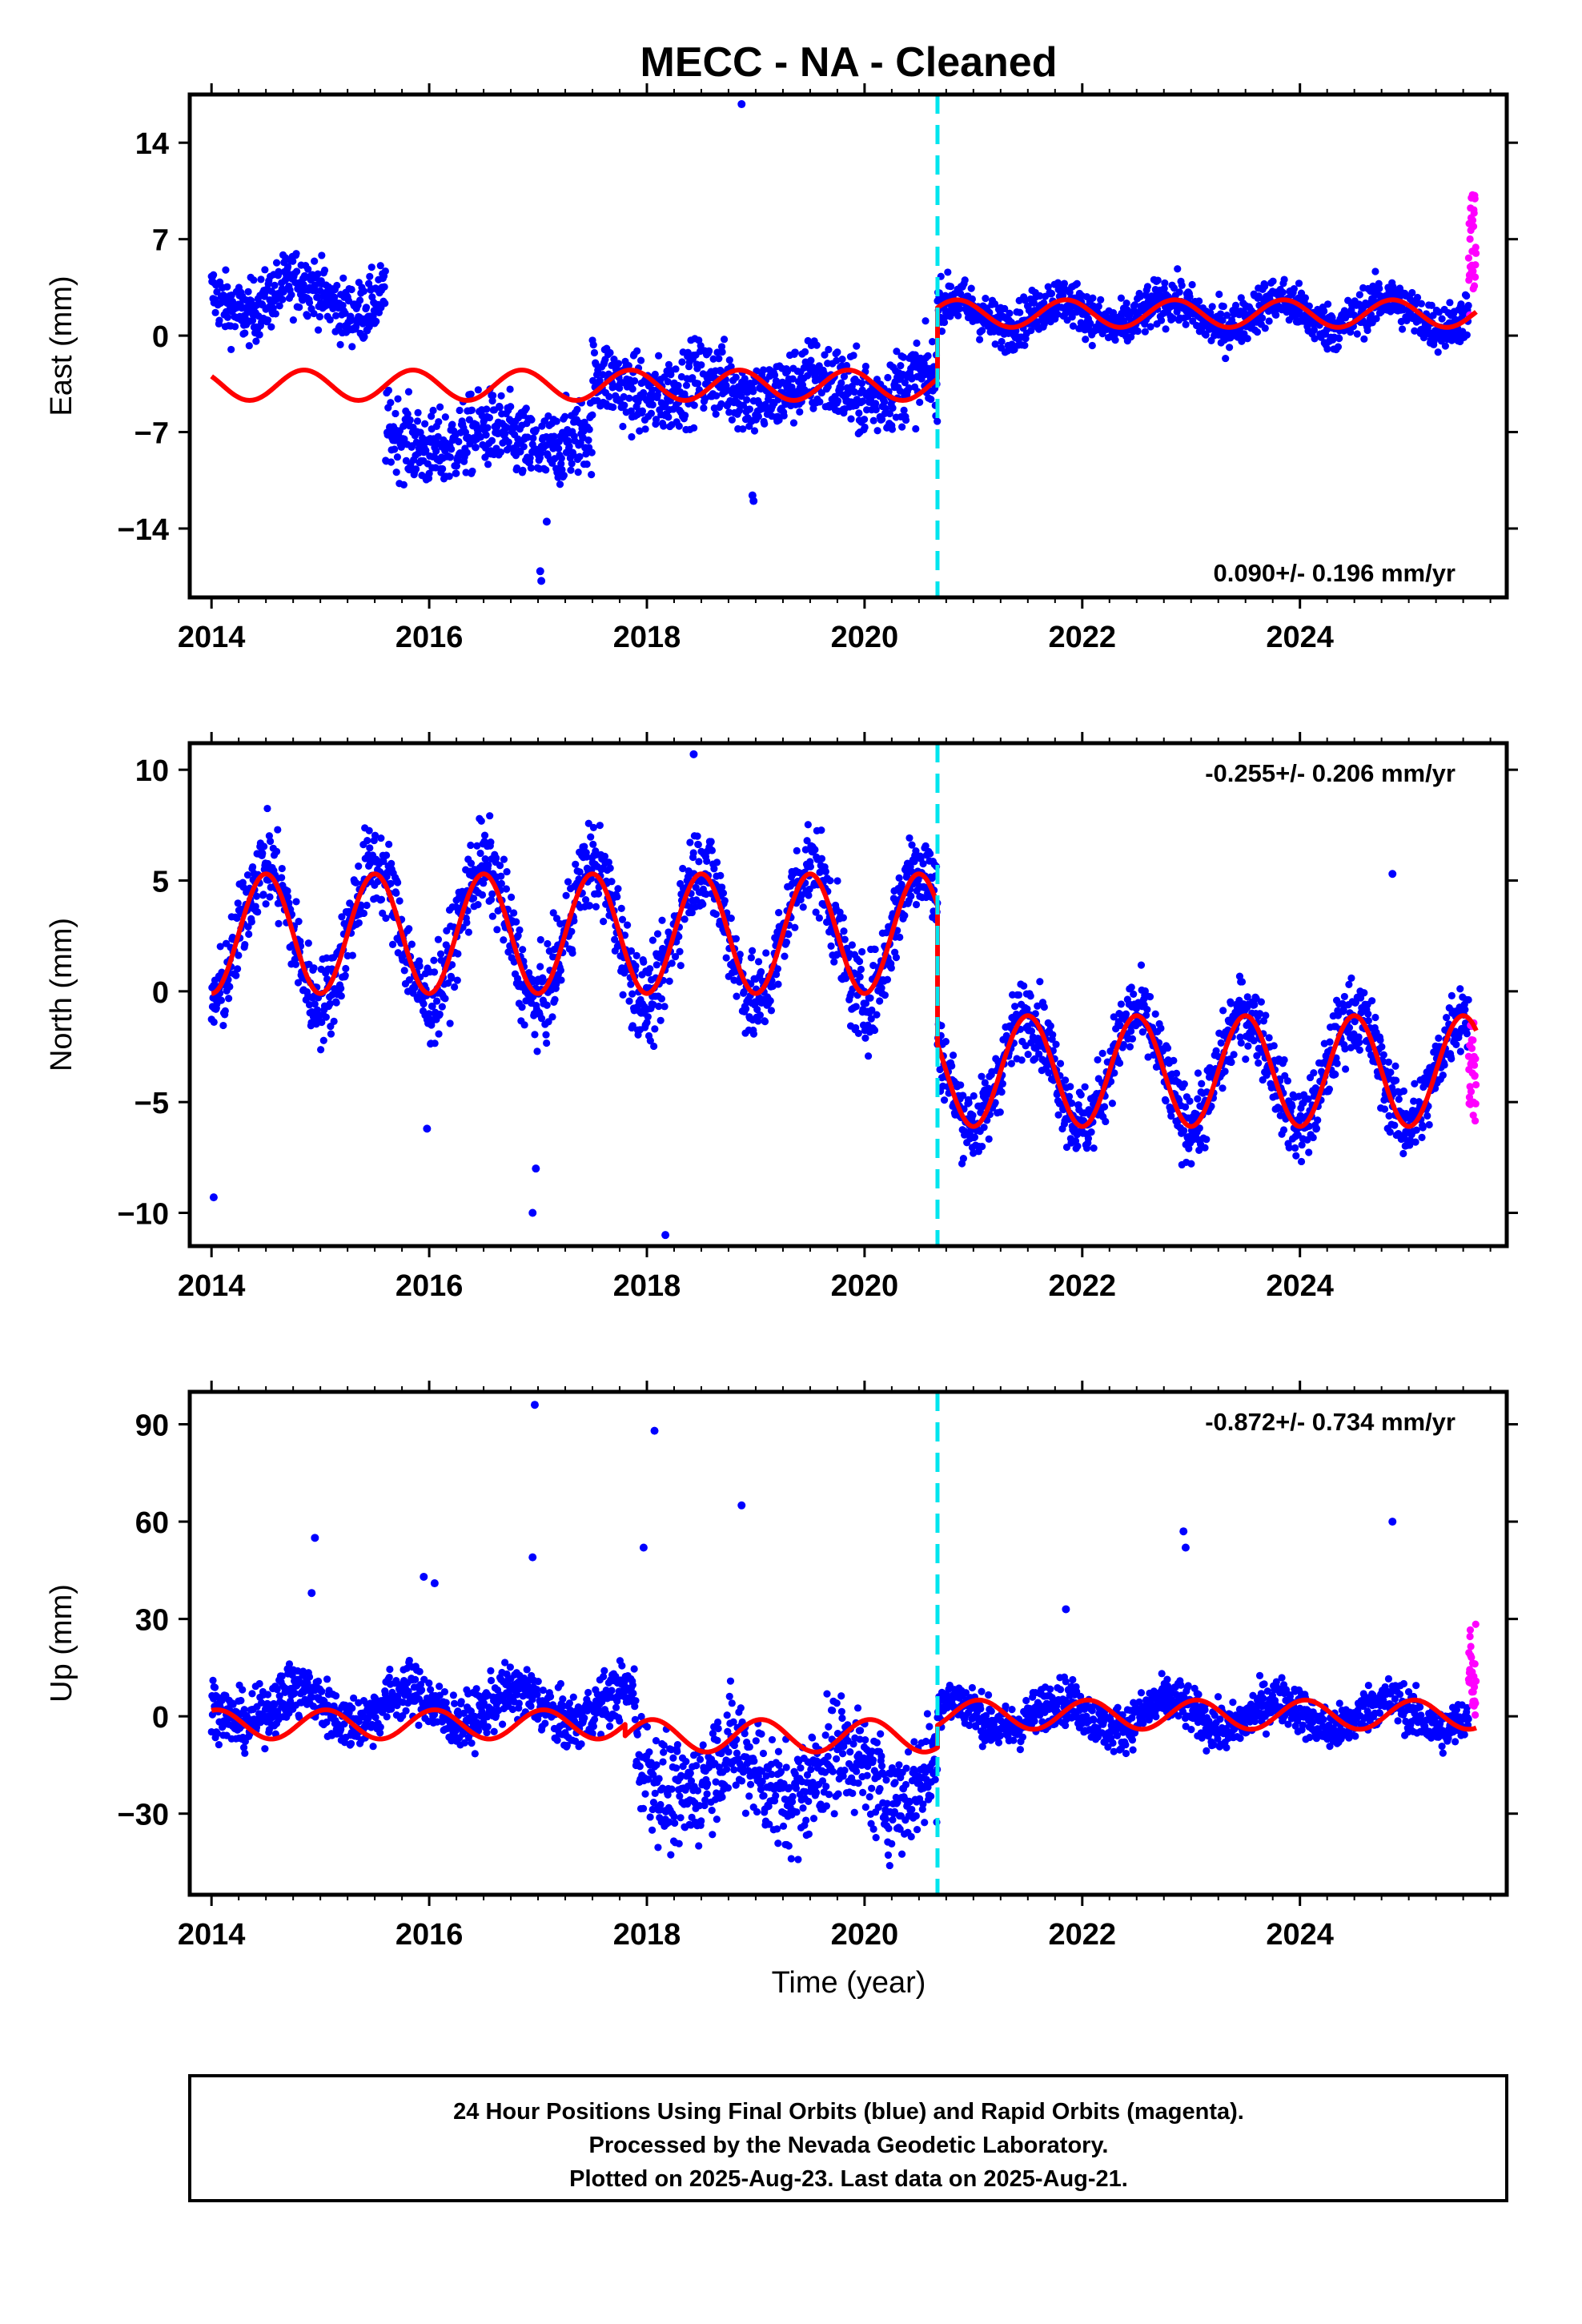 The height and width of the screenshot is (2324, 1582). Describe the element at coordinates (647, 1286) in the screenshot. I see `x-tick-label: 2018` at that location.